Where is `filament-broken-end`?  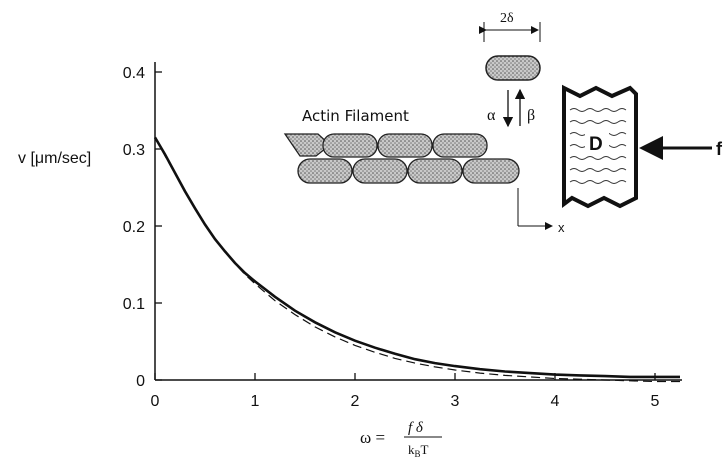
filament-broken-end is located at coordinates (307, 145).